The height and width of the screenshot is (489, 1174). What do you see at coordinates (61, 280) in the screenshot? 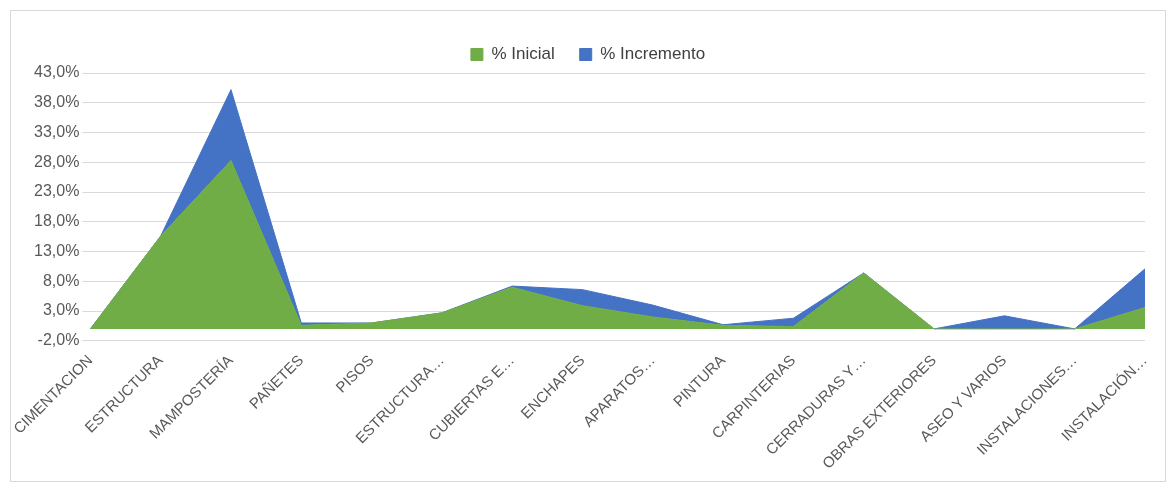
I see `y-tick-label: 8,0%` at bounding box center [61, 280].